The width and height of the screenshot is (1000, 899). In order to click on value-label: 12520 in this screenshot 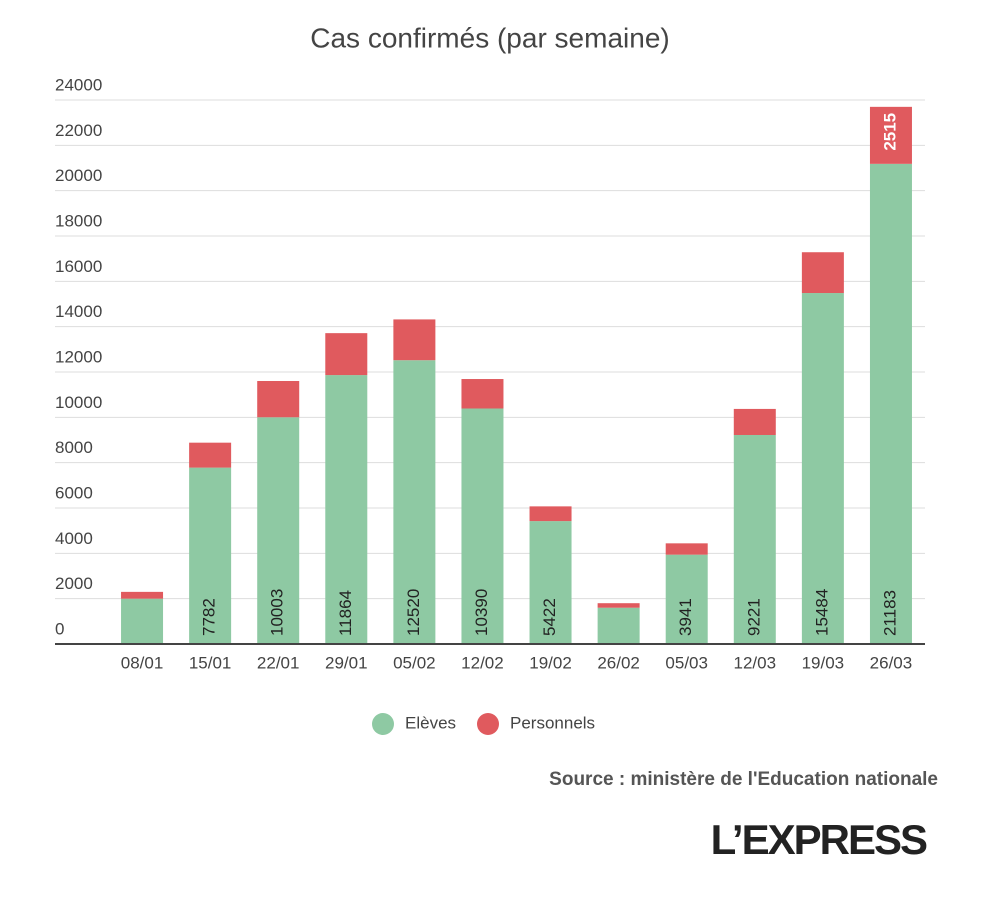, I will do `click(413, 612)`.